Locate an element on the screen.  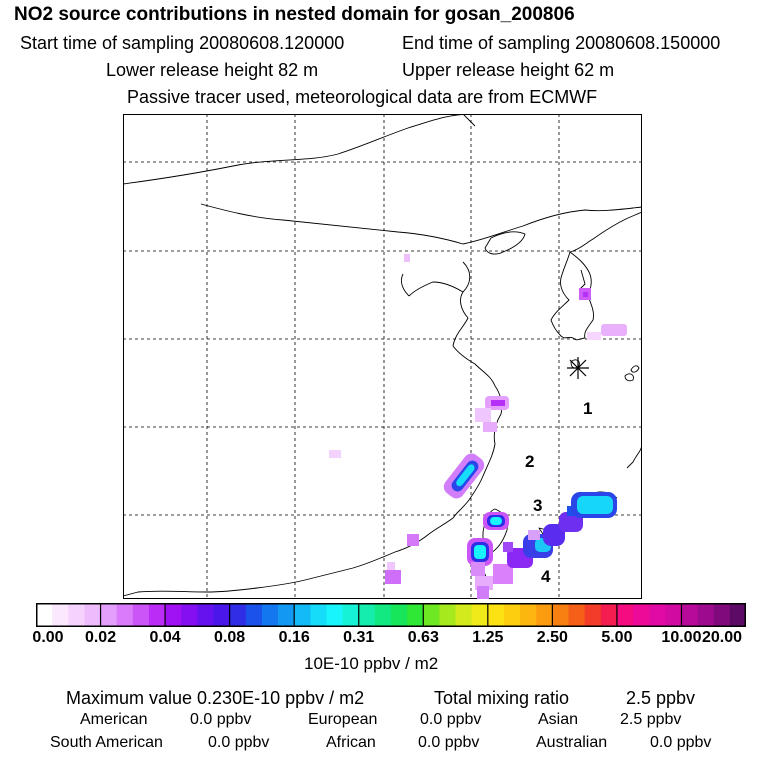
colorbar-tick-label: 5.00 is located at coordinates (617, 637).